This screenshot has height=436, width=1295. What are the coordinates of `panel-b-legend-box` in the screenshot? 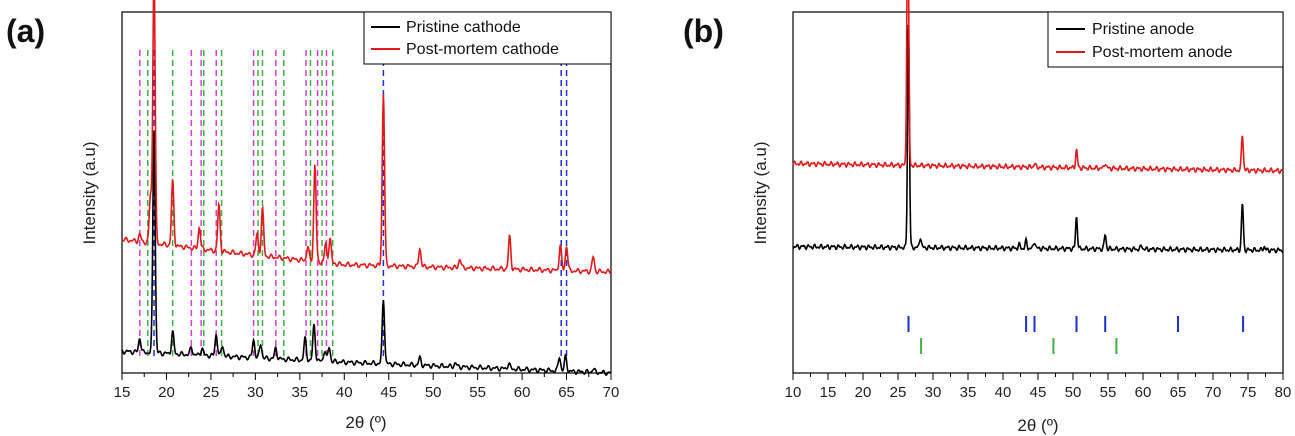 It's located at (1165, 39).